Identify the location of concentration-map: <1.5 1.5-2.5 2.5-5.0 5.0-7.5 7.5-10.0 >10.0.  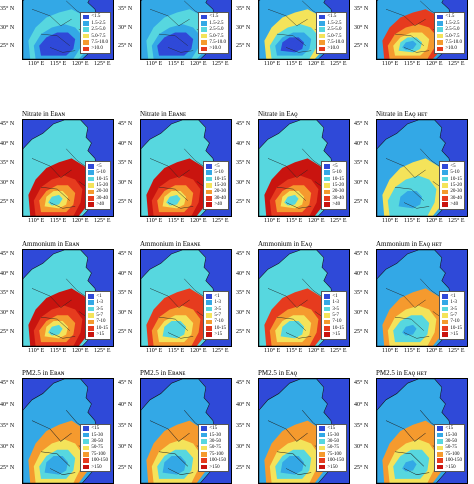
(422, 30).